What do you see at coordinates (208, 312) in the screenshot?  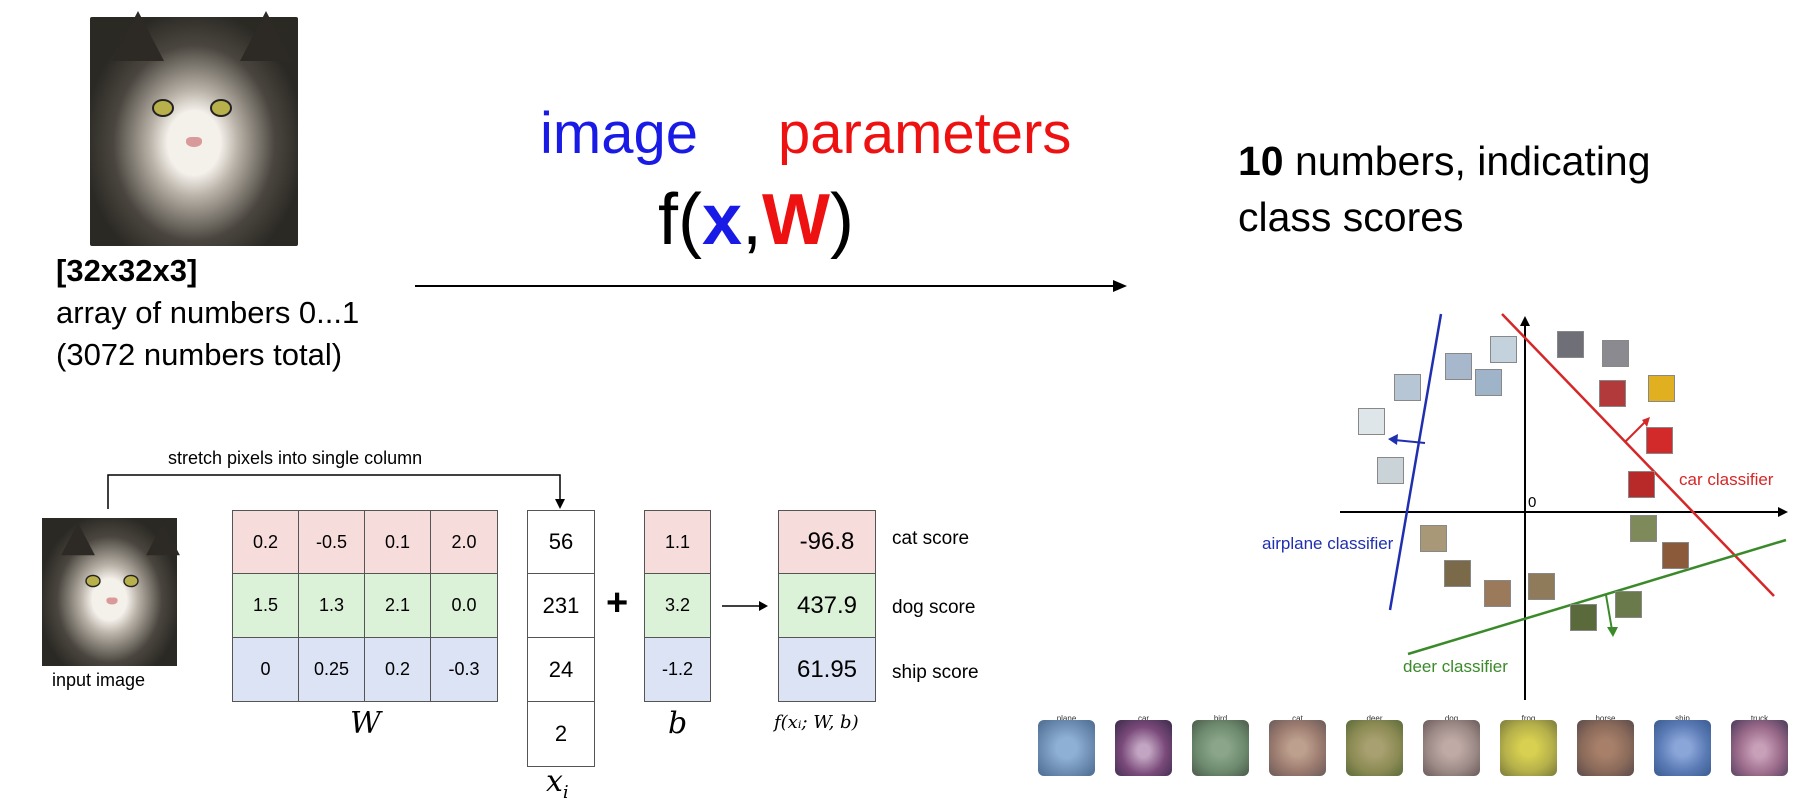 I see `input-desc-line1: array of numbers 0...1` at bounding box center [208, 312].